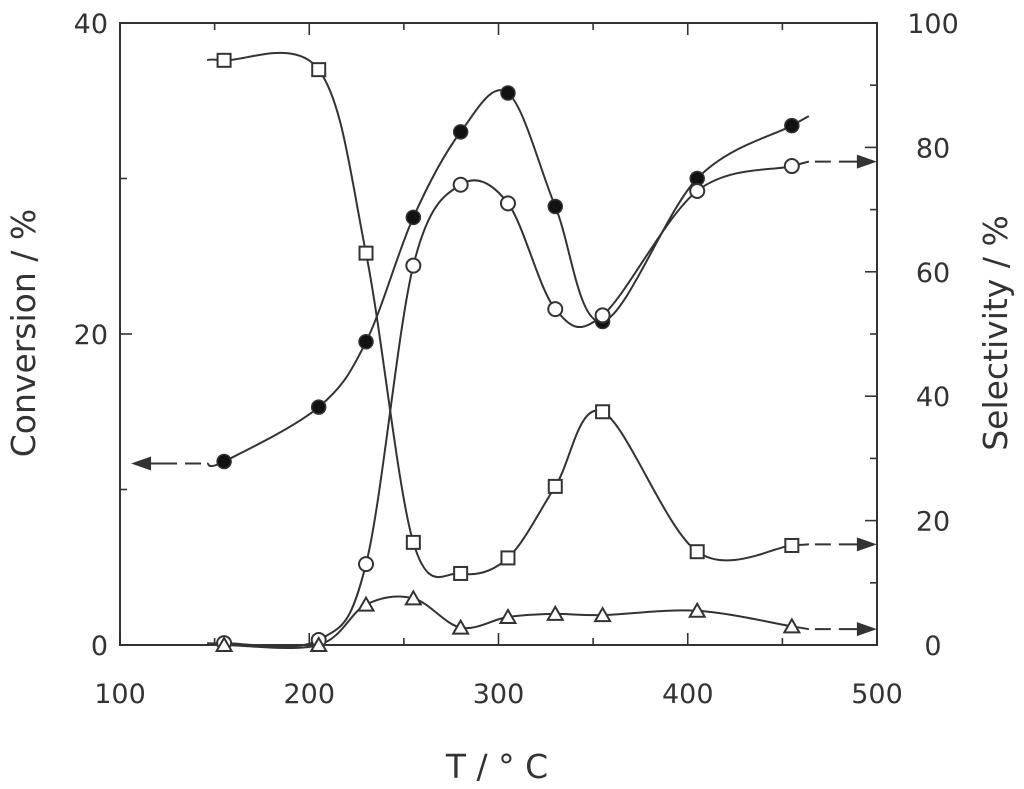  Describe the element at coordinates (91, 335) in the screenshot. I see `y-left-tick-label: 20` at that location.